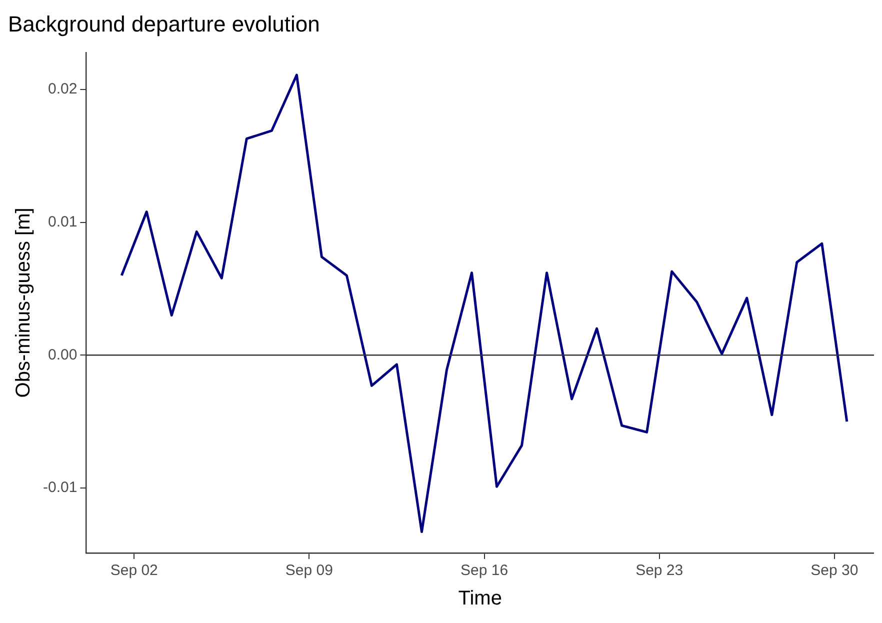  What do you see at coordinates (134, 571) in the screenshot?
I see `x-tick-label: Sep 02` at bounding box center [134, 571].